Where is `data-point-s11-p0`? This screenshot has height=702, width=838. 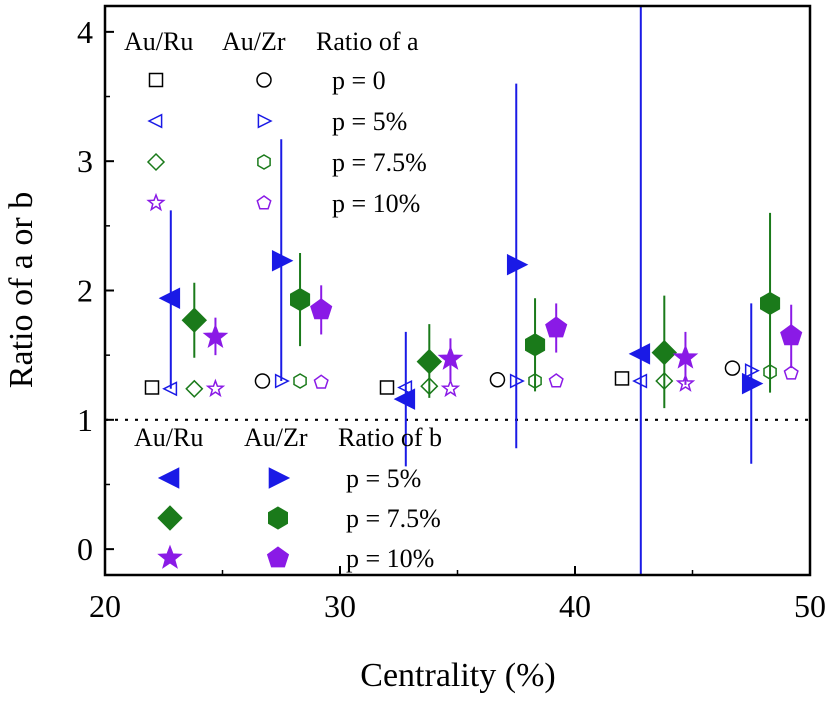 data-point-s11-p0 is located at coordinates (300, 300).